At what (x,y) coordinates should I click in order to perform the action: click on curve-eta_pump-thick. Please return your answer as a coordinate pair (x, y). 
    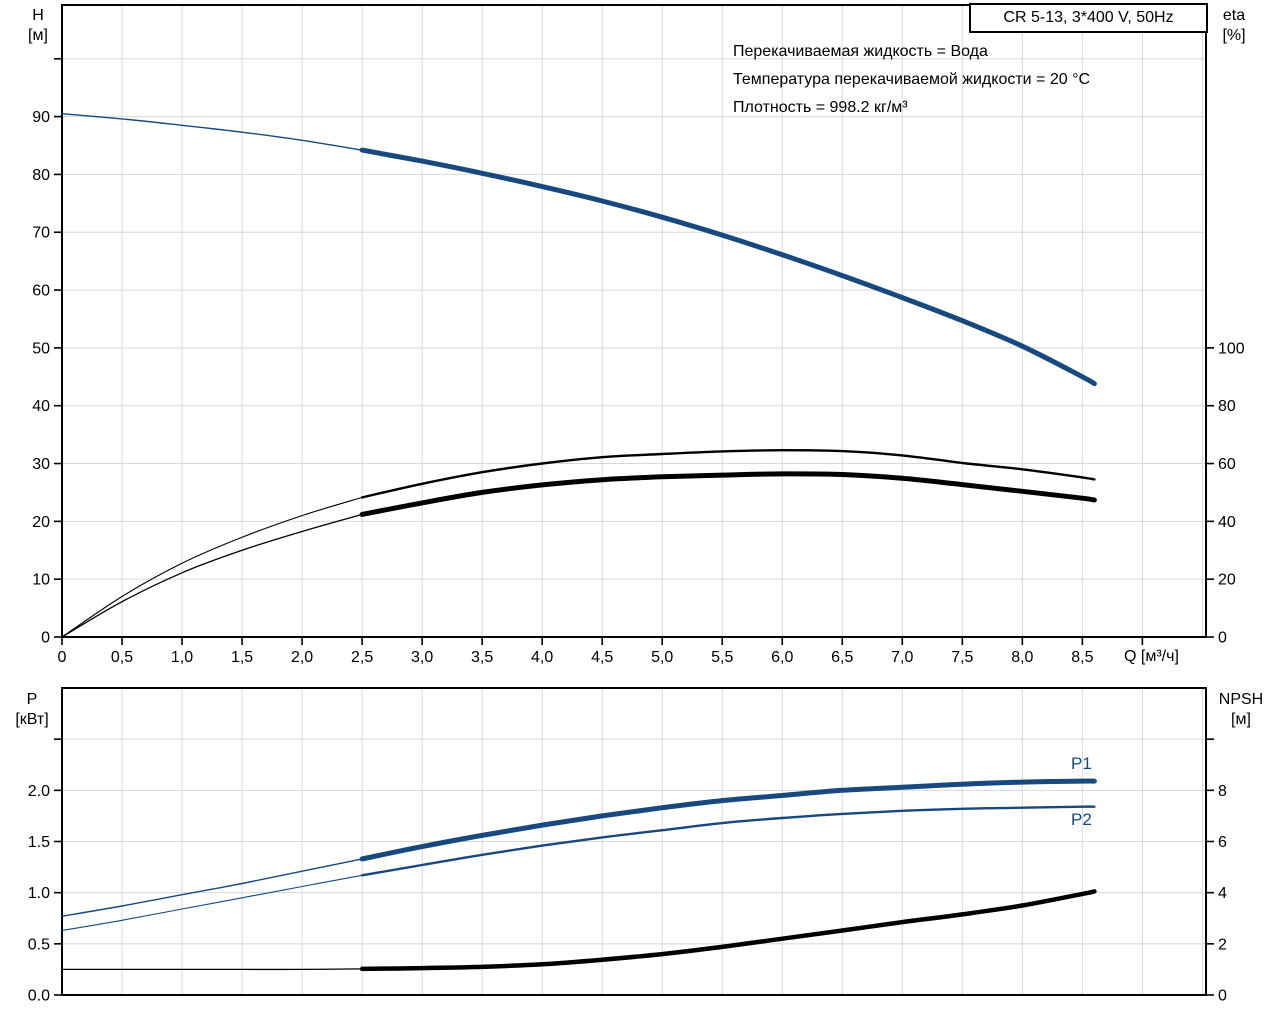
    Looking at the image, I should click on (728, 473).